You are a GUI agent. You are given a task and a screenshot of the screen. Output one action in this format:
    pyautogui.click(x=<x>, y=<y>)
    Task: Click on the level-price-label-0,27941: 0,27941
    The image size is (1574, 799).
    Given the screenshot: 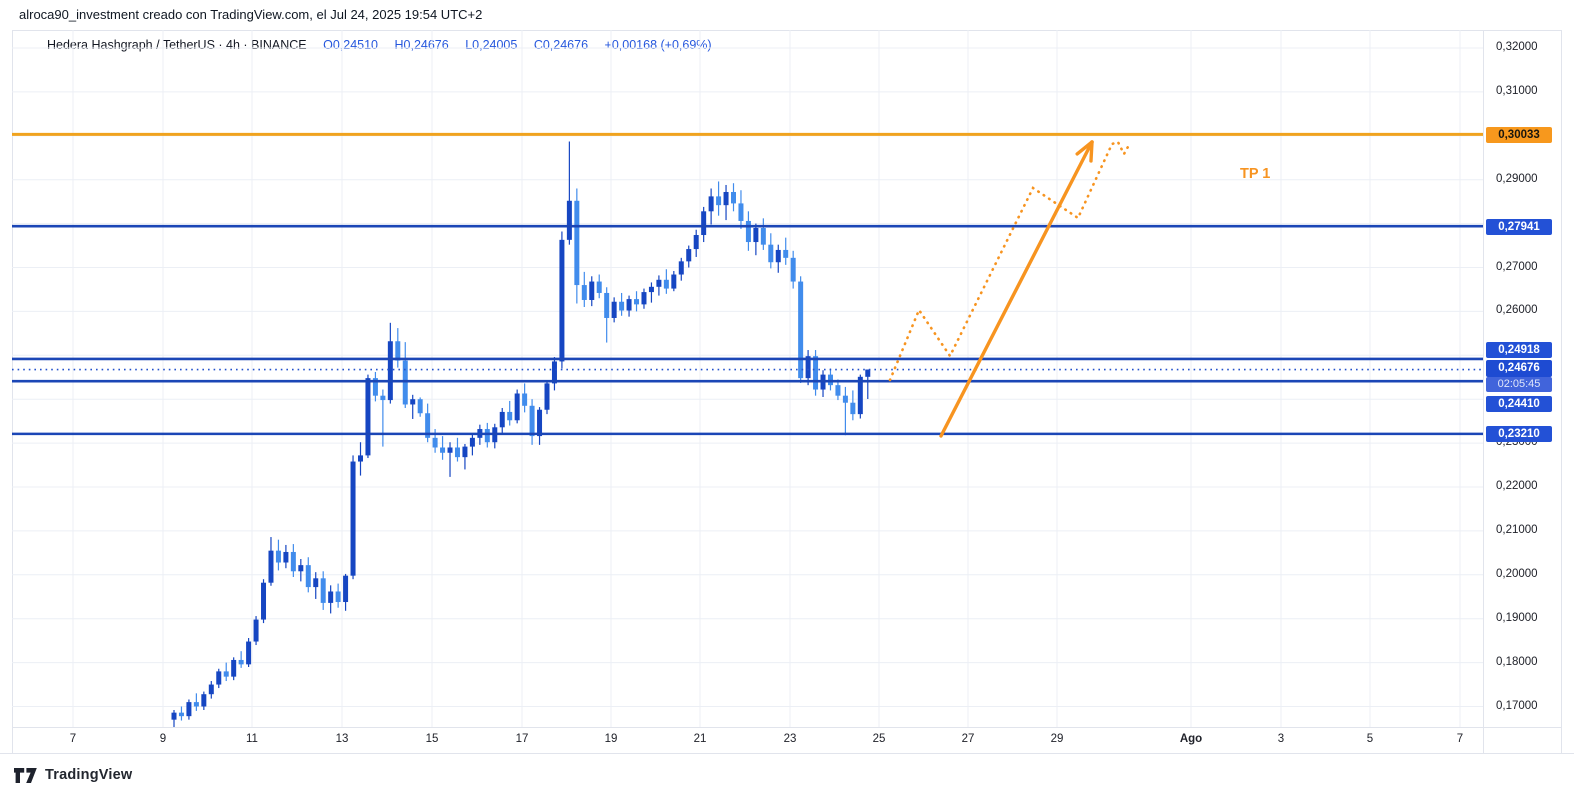 What is the action you would take?
    pyautogui.click(x=1519, y=227)
    